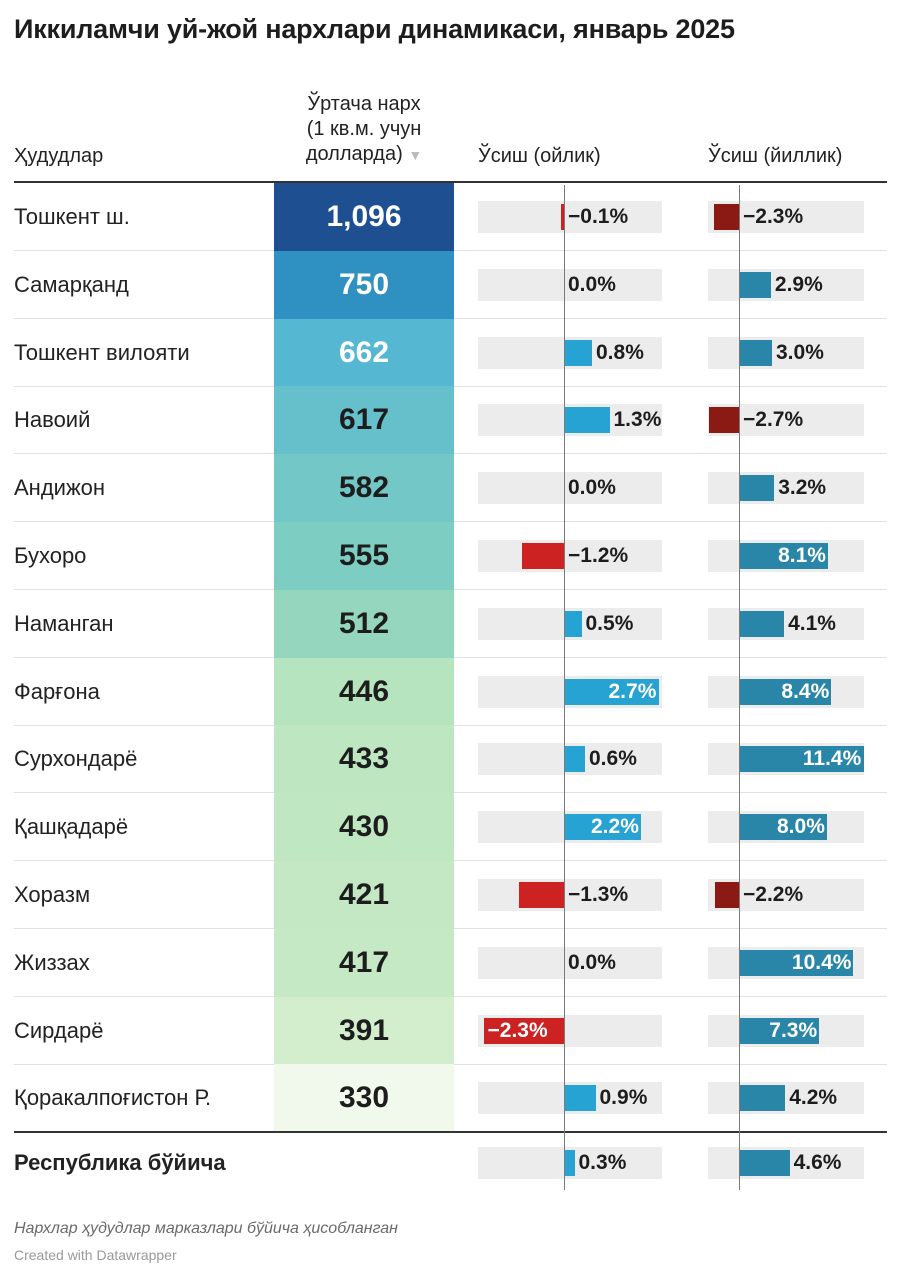  I want to click on region-name: Фарғона, so click(57, 691).